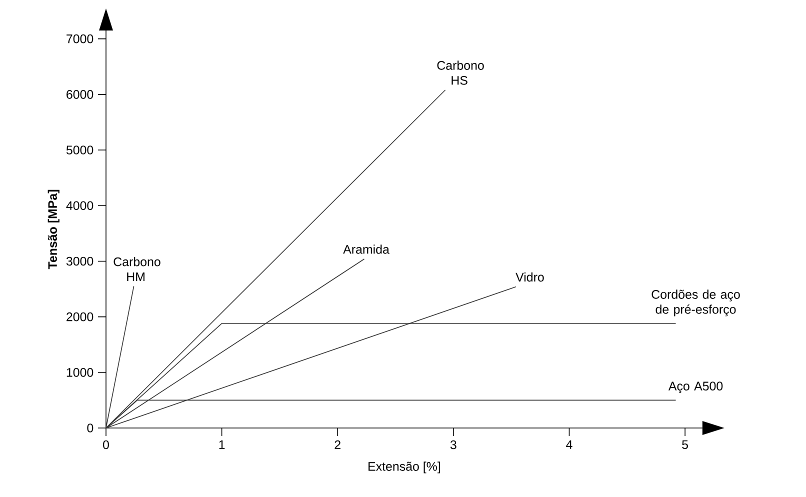 The width and height of the screenshot is (806, 497). I want to click on y-tick-label: 6000, so click(80, 94).